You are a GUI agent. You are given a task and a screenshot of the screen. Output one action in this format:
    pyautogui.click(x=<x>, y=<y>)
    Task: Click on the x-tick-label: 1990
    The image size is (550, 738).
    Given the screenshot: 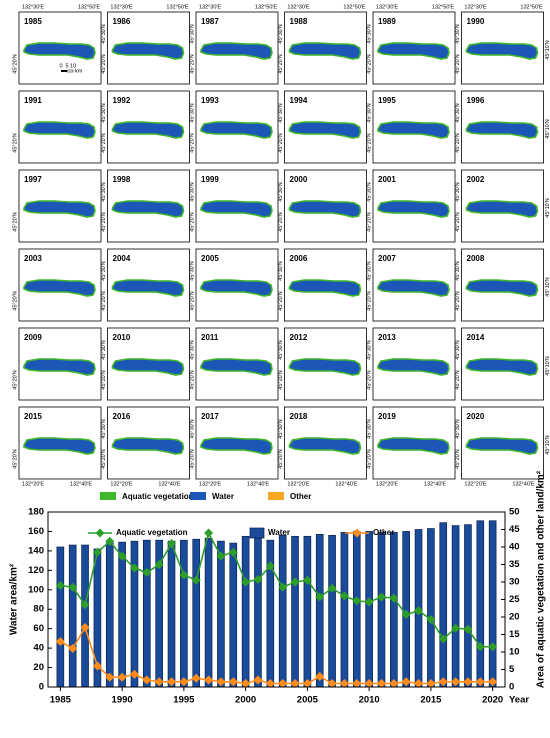 What is the action you would take?
    pyautogui.click(x=122, y=700)
    